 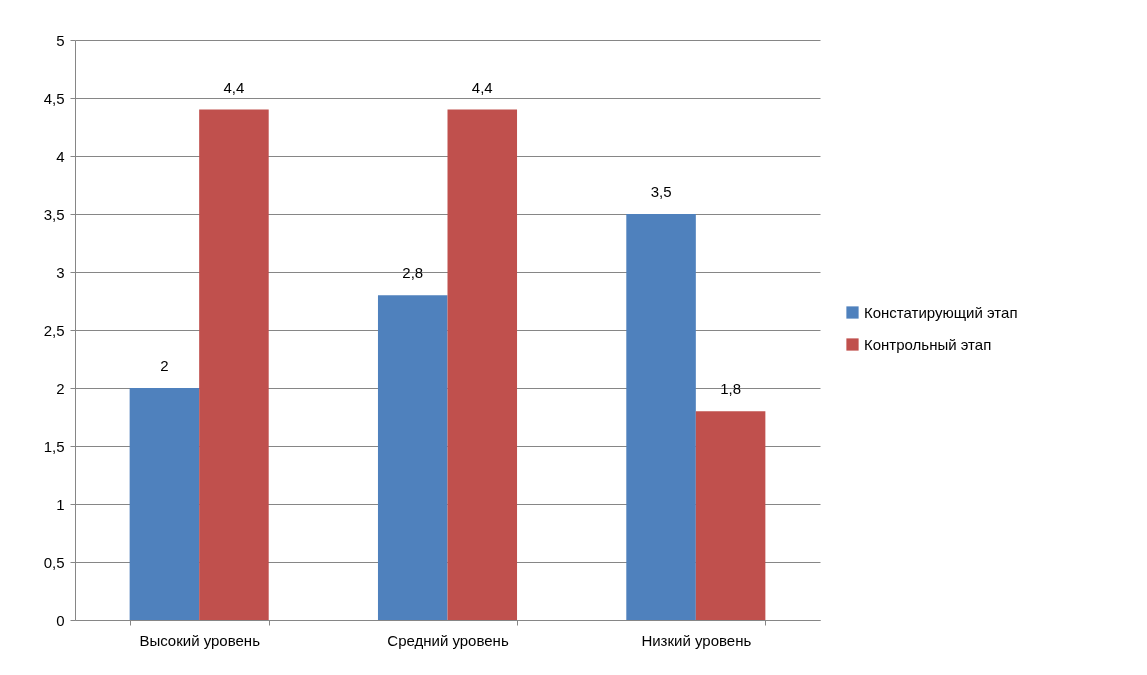 What do you see at coordinates (448, 640) in the screenshot?
I see `x-tick-label: Средний уровень` at bounding box center [448, 640].